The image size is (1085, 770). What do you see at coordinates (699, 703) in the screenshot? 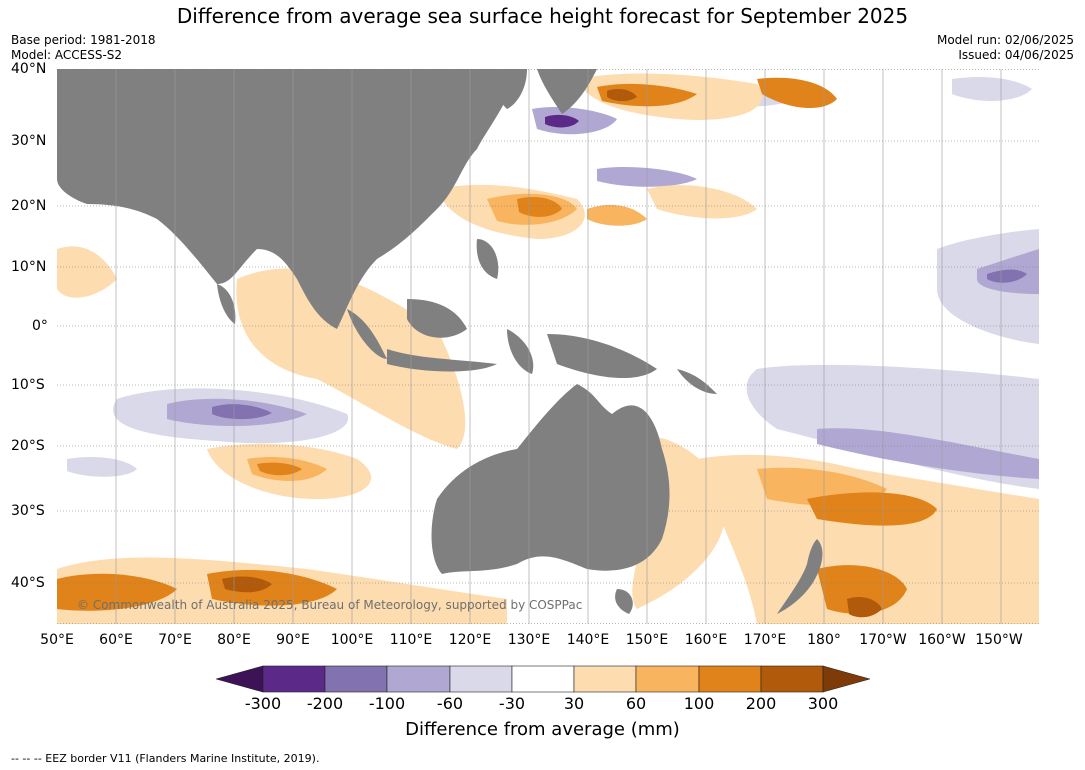
I see `colorbar-tick: 100` at bounding box center [699, 703].